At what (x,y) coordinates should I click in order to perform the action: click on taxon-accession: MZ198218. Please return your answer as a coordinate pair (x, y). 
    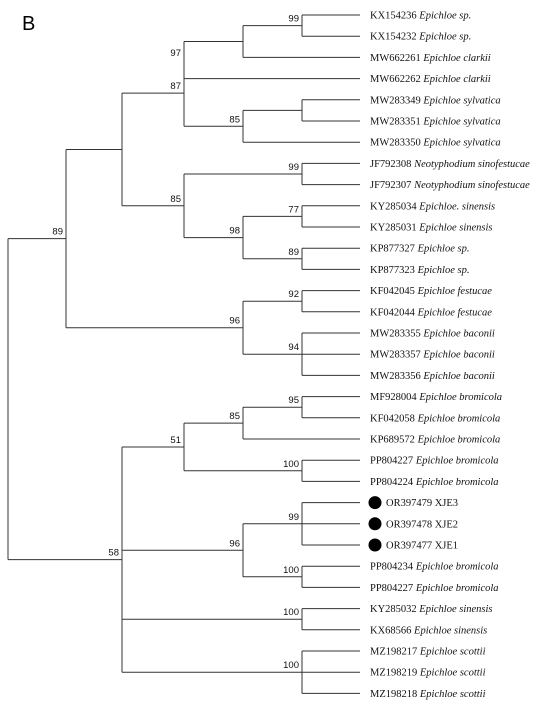
    Looking at the image, I should click on (395, 694).